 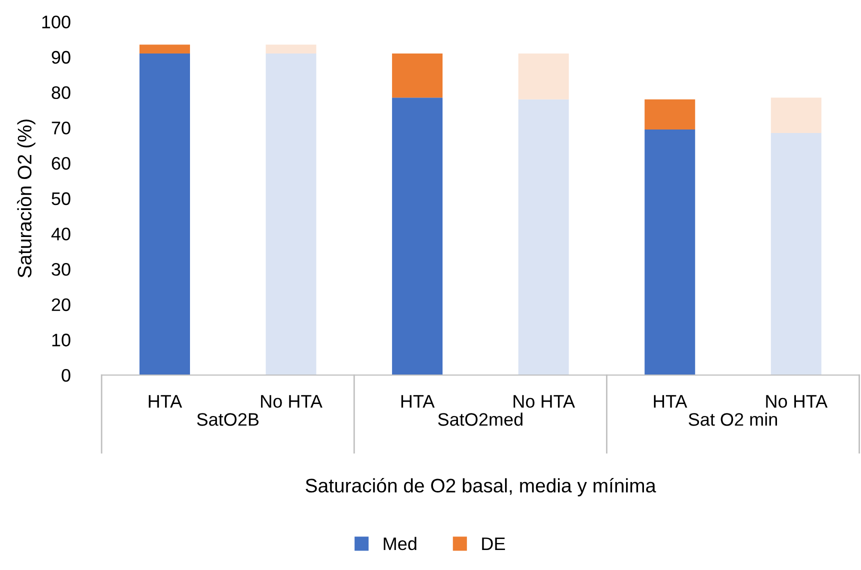 What do you see at coordinates (400, 543) in the screenshot?
I see `legend-label: Med` at bounding box center [400, 543].